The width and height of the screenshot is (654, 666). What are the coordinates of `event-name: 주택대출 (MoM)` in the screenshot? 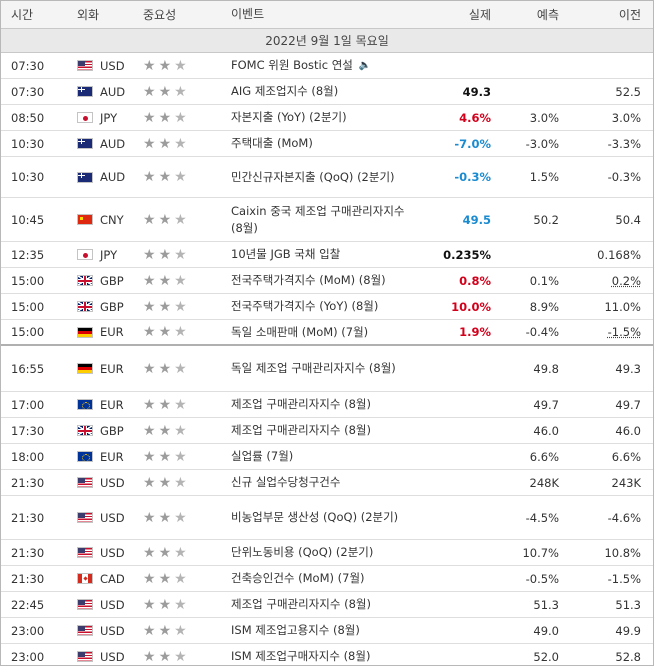 It's located at (322, 143).